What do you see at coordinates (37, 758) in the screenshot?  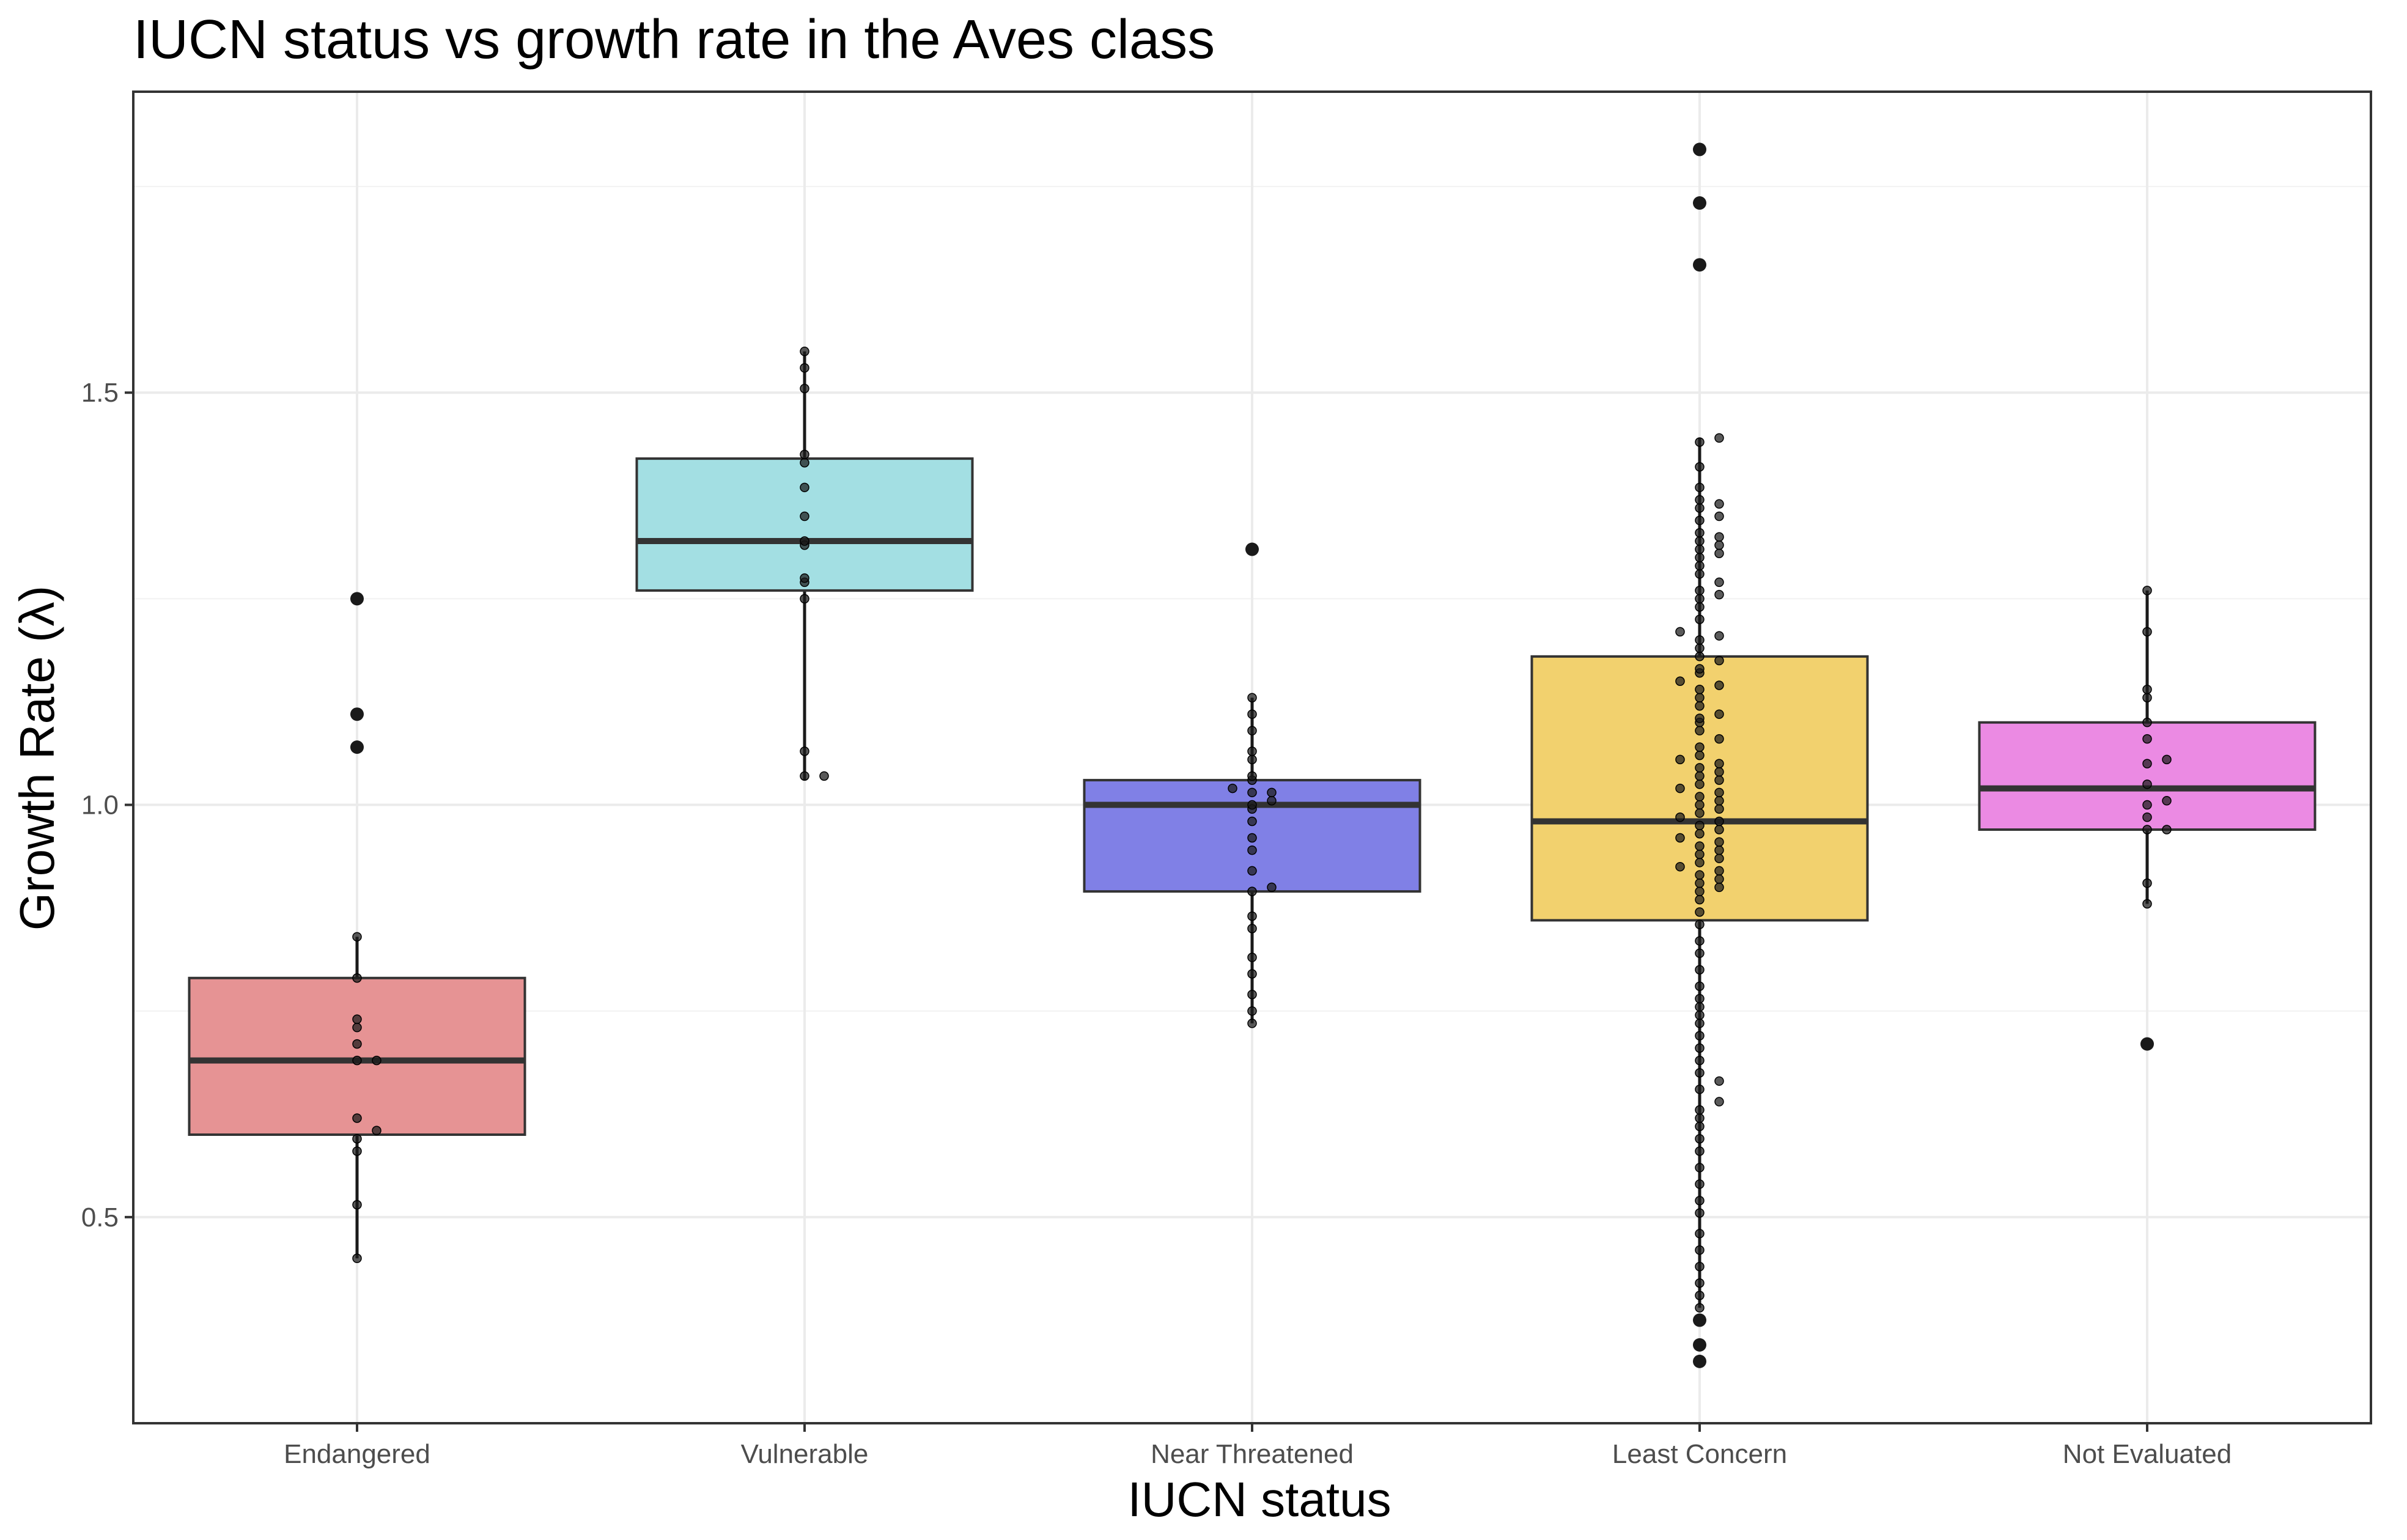 I see `y-axis-title: Growth Rate (λ)` at bounding box center [37, 758].